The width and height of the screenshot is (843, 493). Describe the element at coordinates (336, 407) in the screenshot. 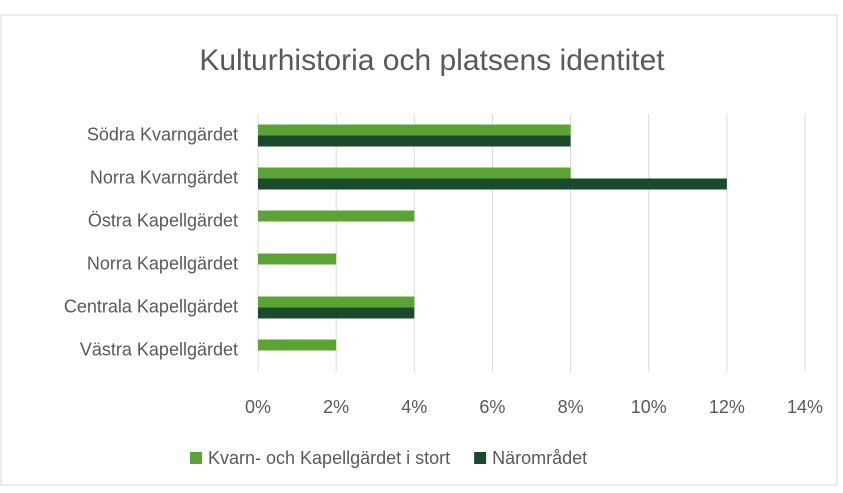

I see `x-tick-label: 2%` at that location.